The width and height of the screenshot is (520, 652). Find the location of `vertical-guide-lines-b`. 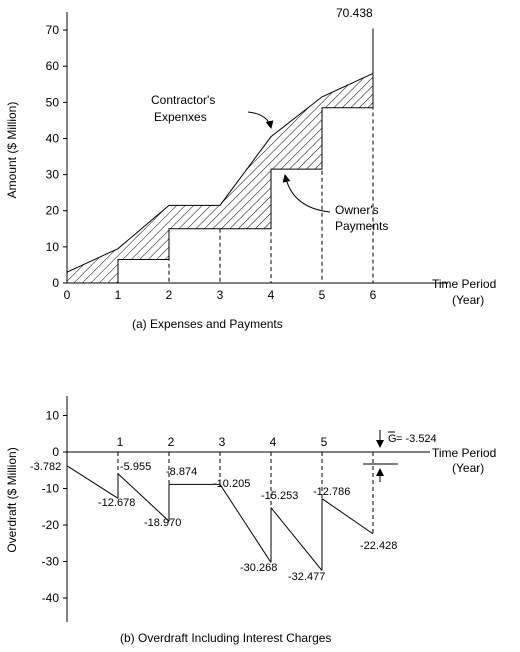

vertical-guide-lines-b is located at coordinates (245, 511).